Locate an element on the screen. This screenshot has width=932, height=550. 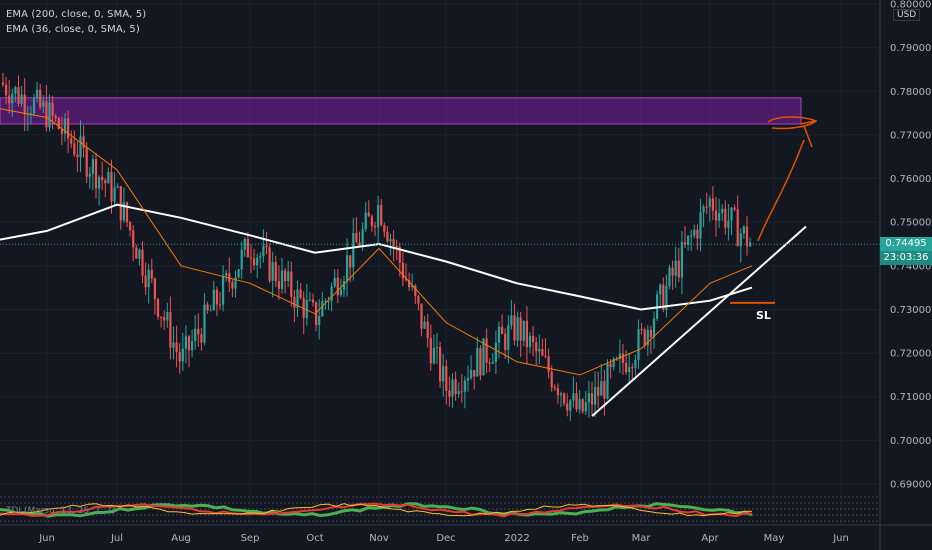
x-tick-label: Jun is located at coordinates (840, 538).